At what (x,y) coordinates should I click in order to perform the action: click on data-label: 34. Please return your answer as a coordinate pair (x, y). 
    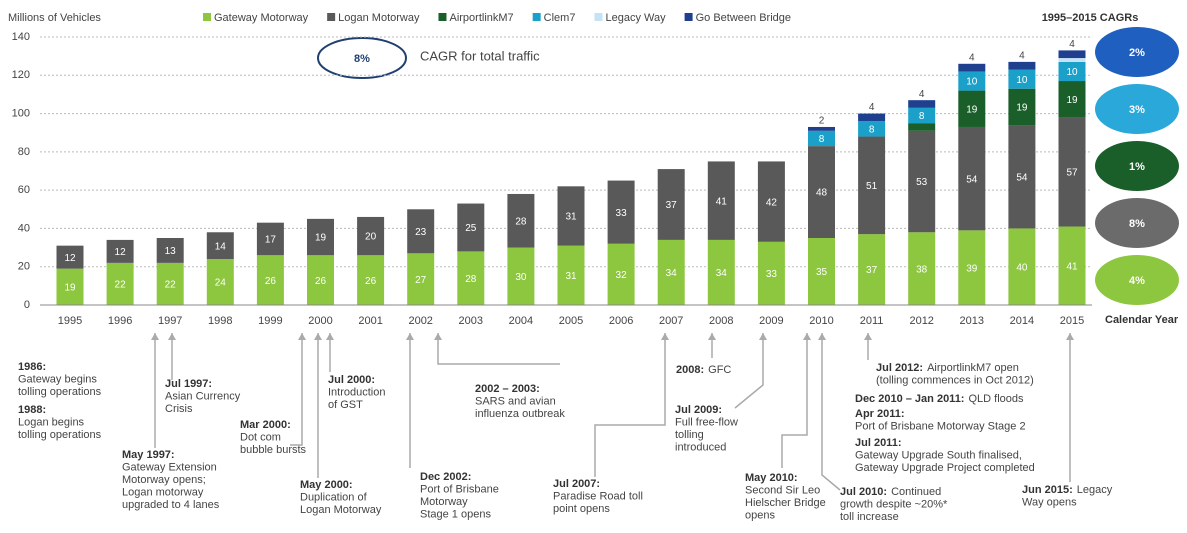
    Looking at the image, I should click on (672, 273).